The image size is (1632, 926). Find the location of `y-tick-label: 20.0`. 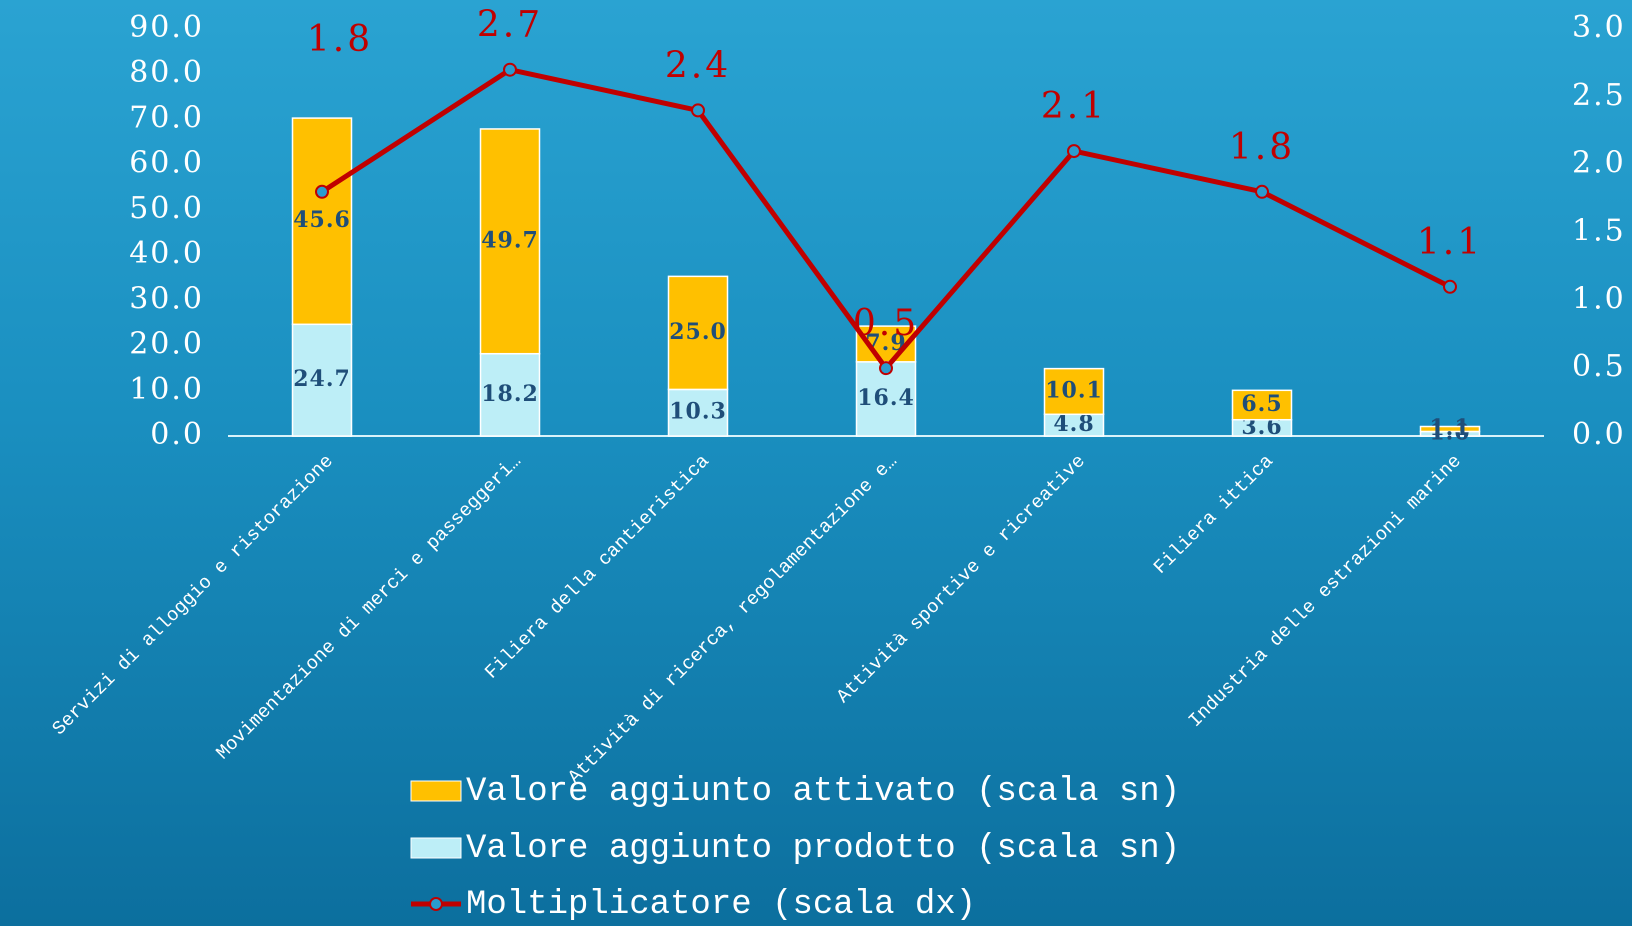

y-tick-label: 20.0 is located at coordinates (166, 344).